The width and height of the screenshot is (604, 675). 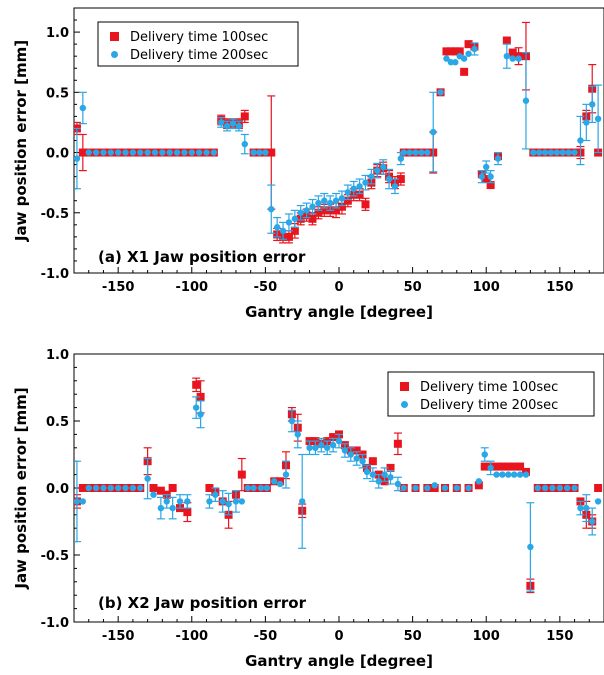 I want to click on panel-a-x-tick-label: -100, so click(x=192, y=287).